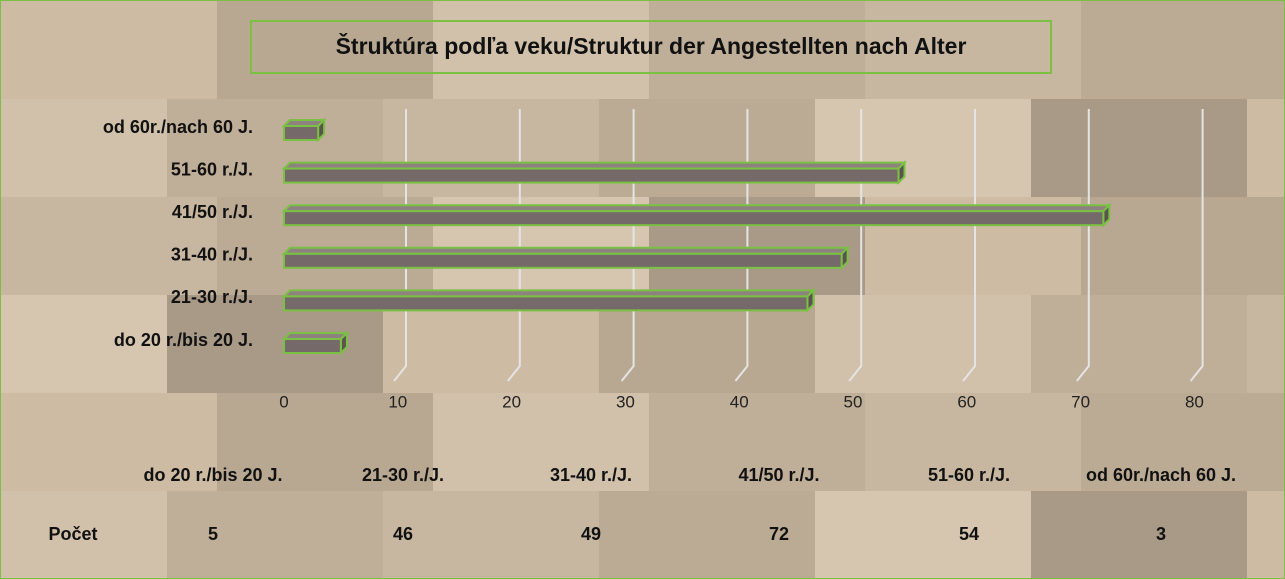 Image resolution: width=1285 pixels, height=579 pixels. I want to click on table-header: od 60r./nach 60 J., so click(1161, 475).